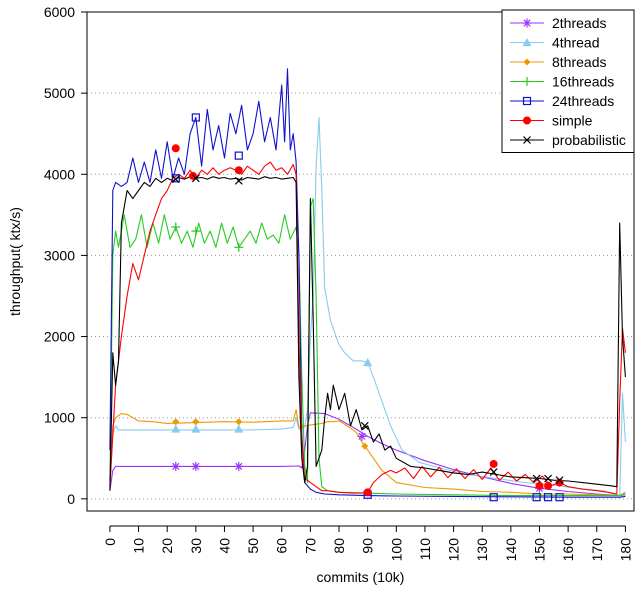 Image resolution: width=642 pixels, height=592 pixels. Describe the element at coordinates (482, 550) in the screenshot. I see `x-tick-label: 130` at that location.